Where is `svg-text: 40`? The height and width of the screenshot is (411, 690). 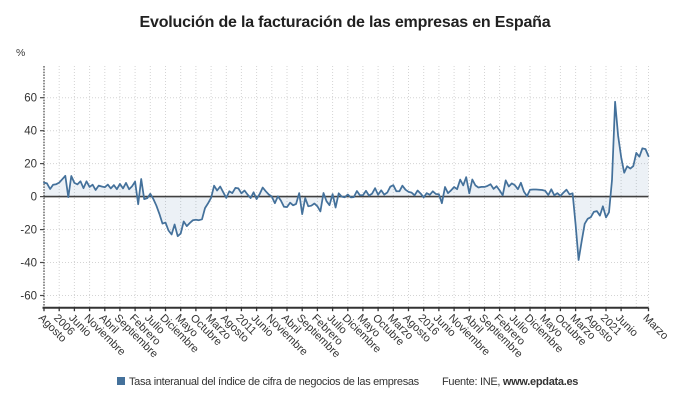 svg-text: 40 is located at coordinates (30, 132).